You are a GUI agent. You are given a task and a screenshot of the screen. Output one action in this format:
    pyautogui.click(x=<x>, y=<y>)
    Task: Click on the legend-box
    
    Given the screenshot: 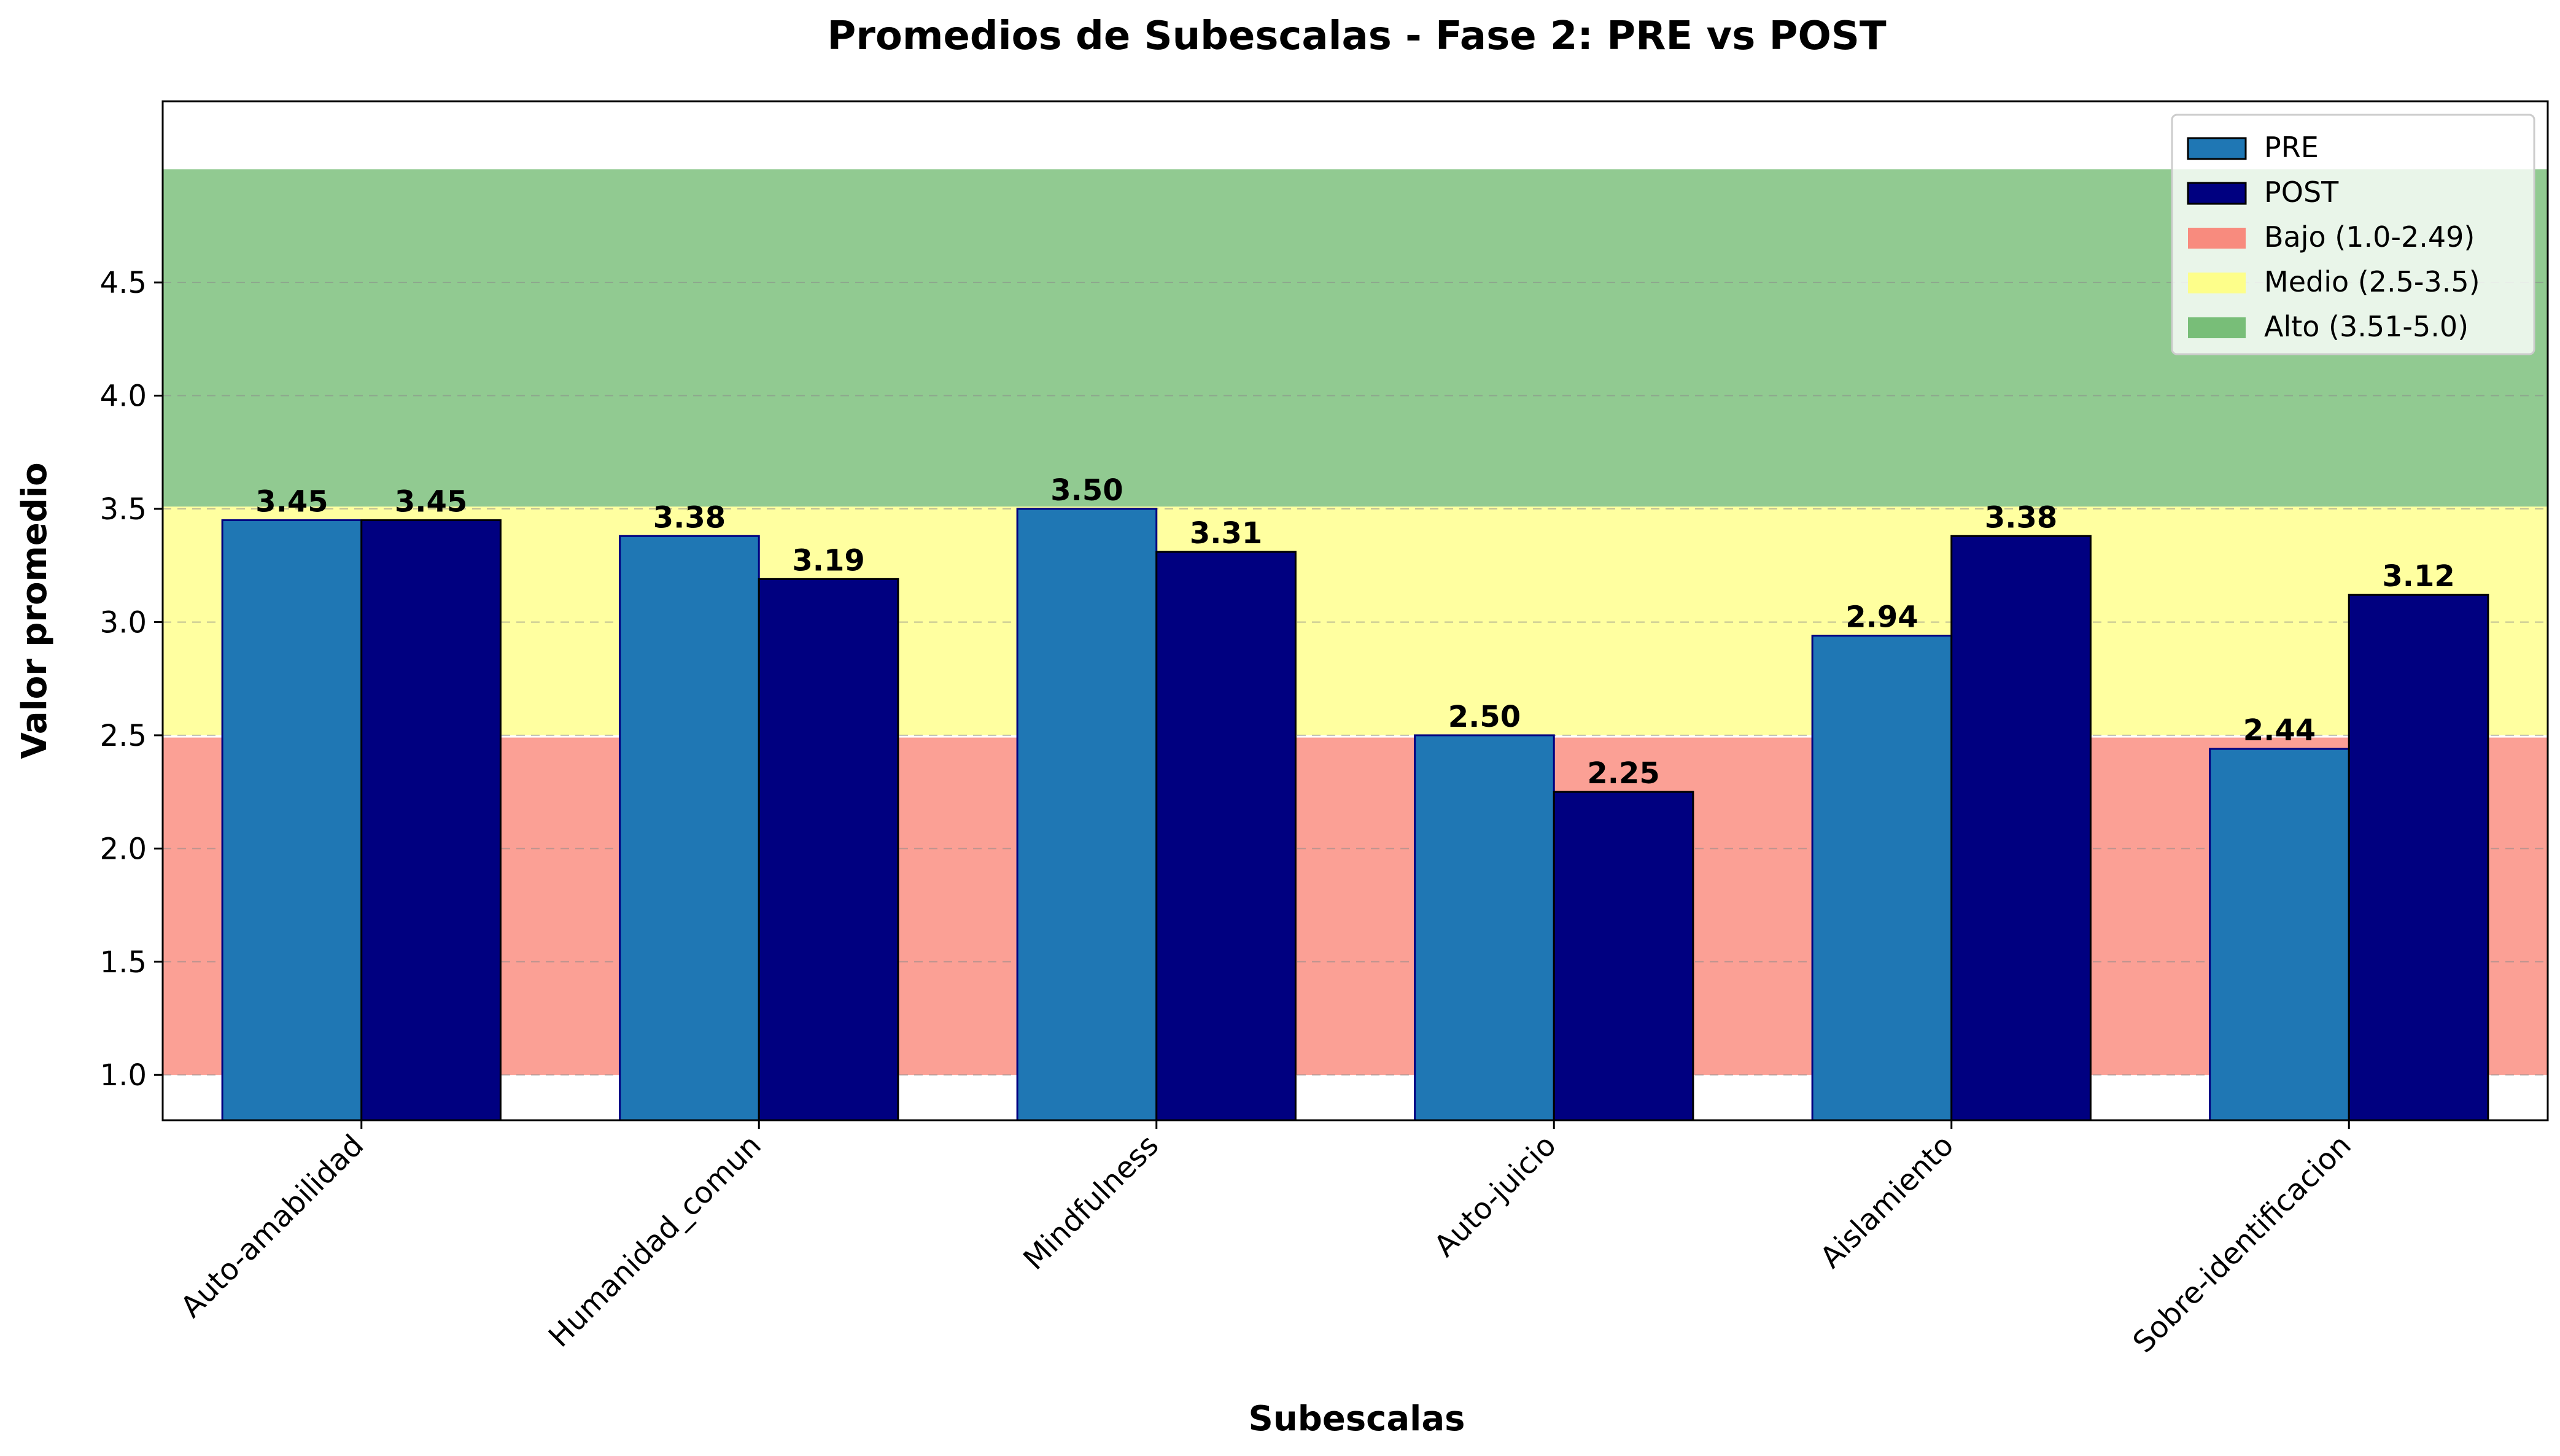 What is the action you would take?
    pyautogui.click(x=2353, y=234)
    